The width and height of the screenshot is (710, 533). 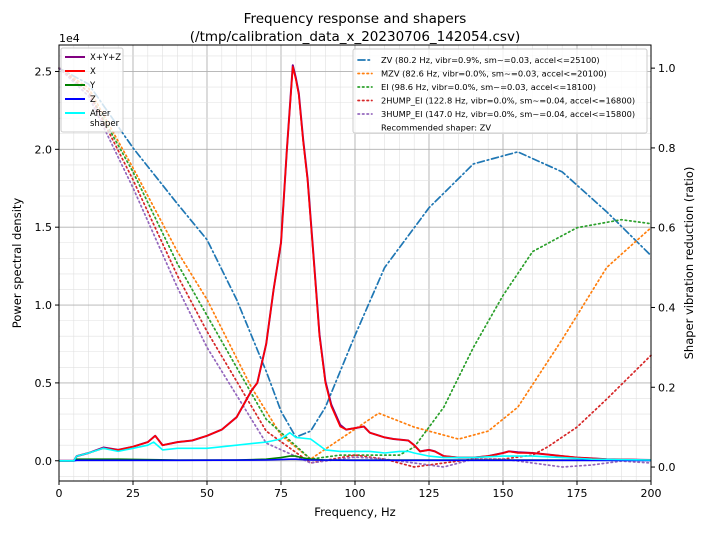 I want to click on psd-legend-label: shaper, so click(x=105, y=124).